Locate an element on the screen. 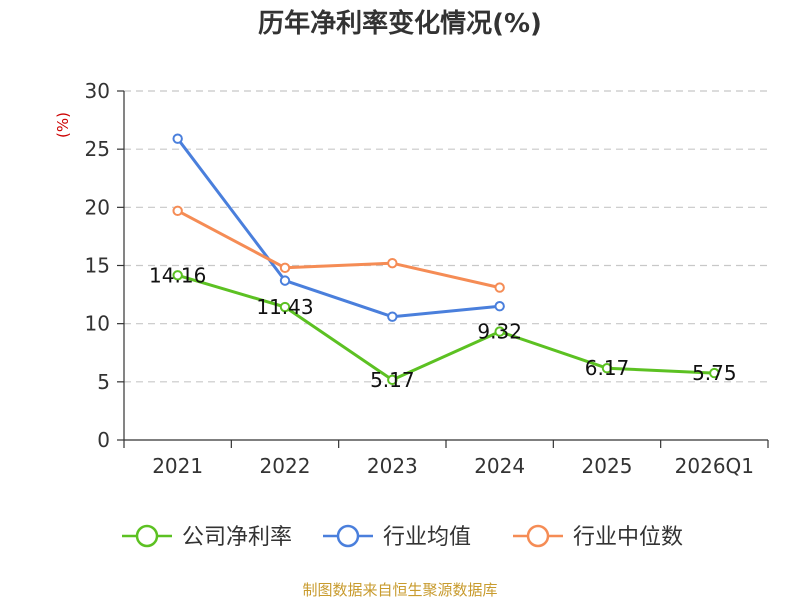 The image size is (800, 600). data-label: 6.17 is located at coordinates (607, 368).